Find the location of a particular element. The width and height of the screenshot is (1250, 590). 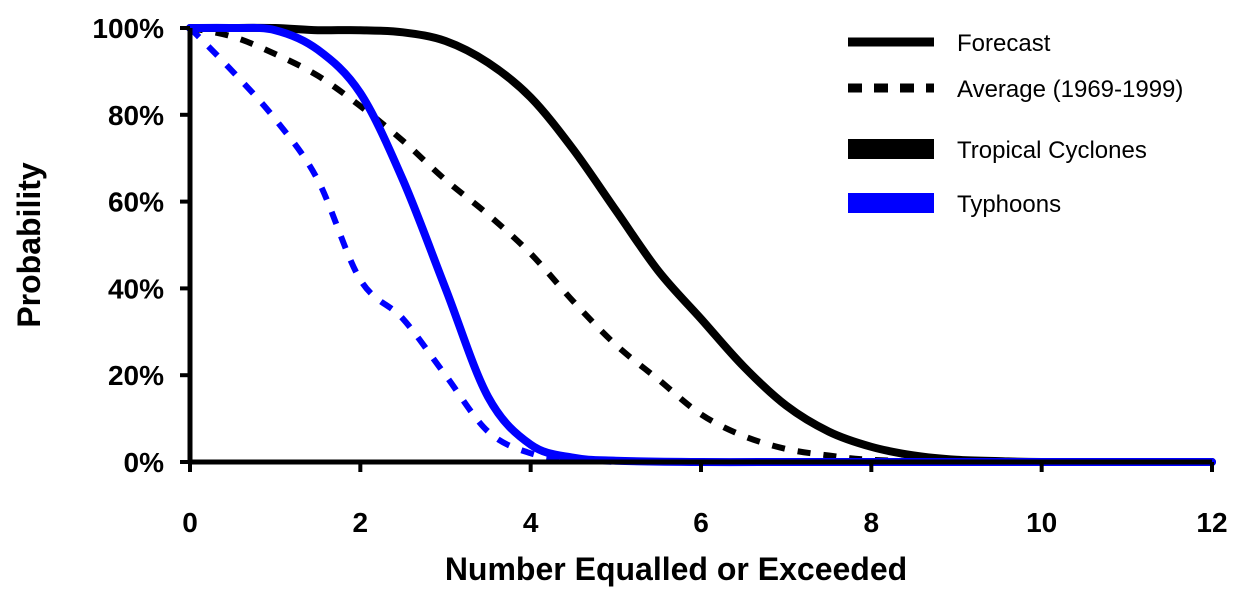

y-axis-title: Probability is located at coordinates (29, 245).